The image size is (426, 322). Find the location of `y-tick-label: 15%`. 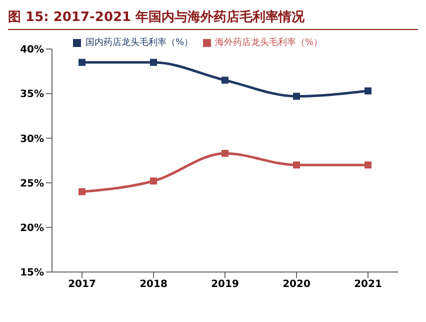

y-tick-label: 15% is located at coordinates (32, 273).